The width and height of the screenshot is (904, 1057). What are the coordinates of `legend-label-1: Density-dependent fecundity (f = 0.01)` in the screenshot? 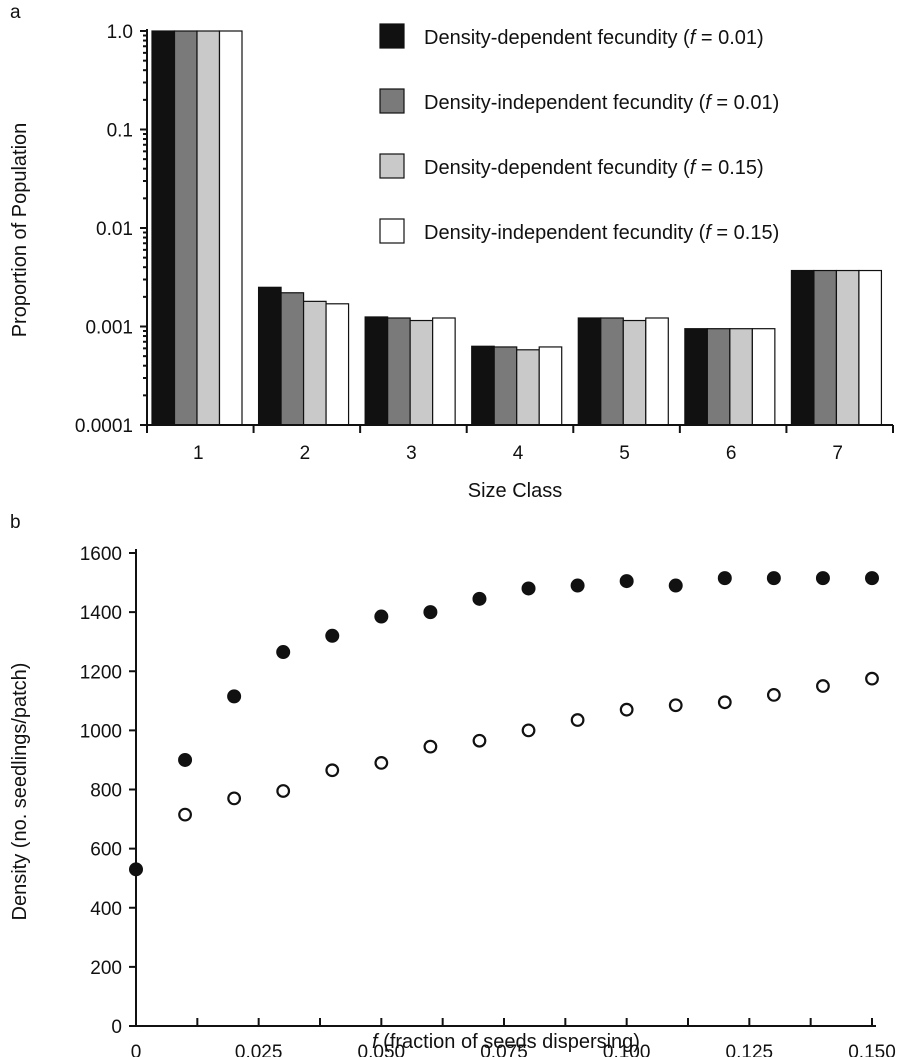 It's located at (594, 38).